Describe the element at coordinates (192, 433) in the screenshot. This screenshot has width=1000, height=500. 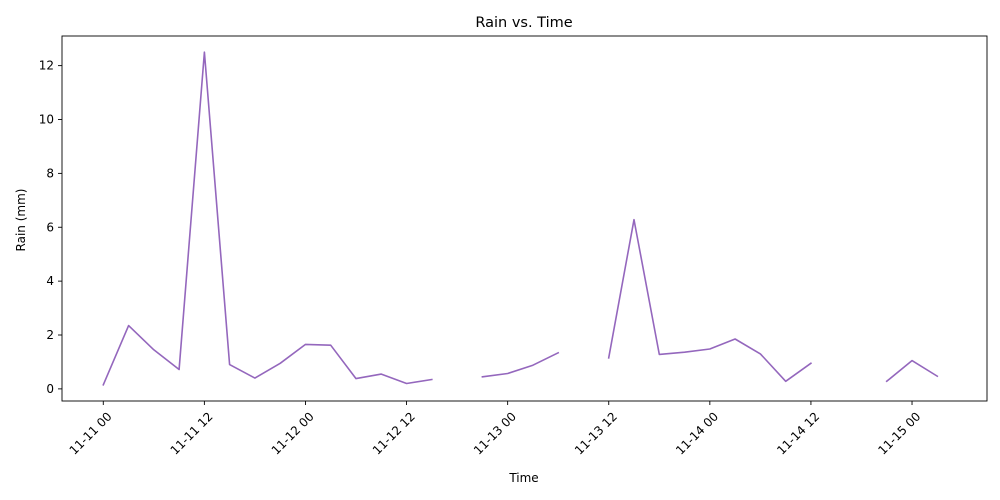
I see `x-tick-label: 11-11 12` at that location.